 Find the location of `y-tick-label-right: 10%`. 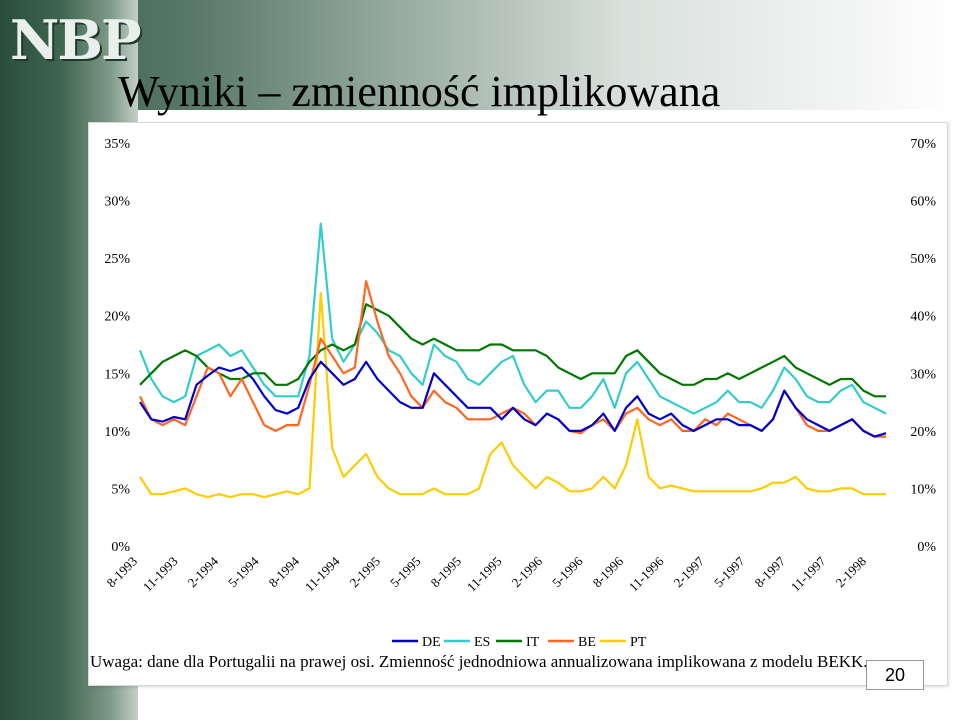

y-tick-label-right: 10% is located at coordinates (923, 489).